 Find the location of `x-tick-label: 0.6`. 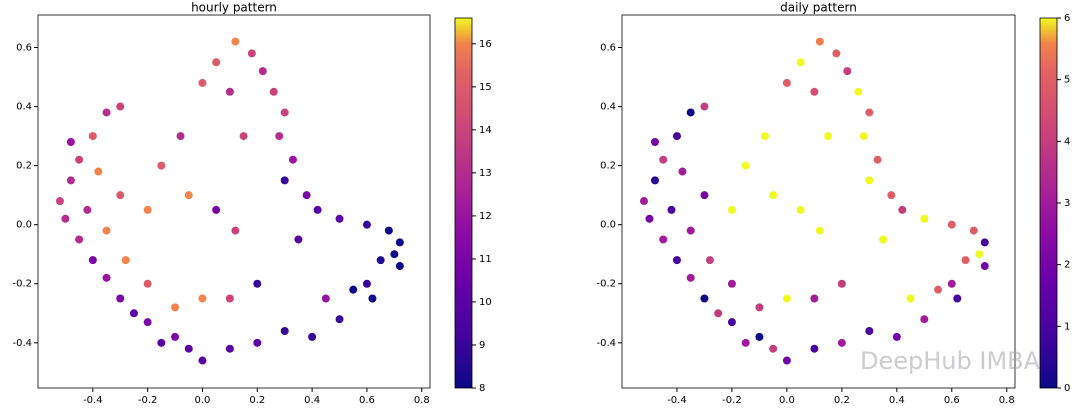

x-tick-label: 0.6 is located at coordinates (952, 400).